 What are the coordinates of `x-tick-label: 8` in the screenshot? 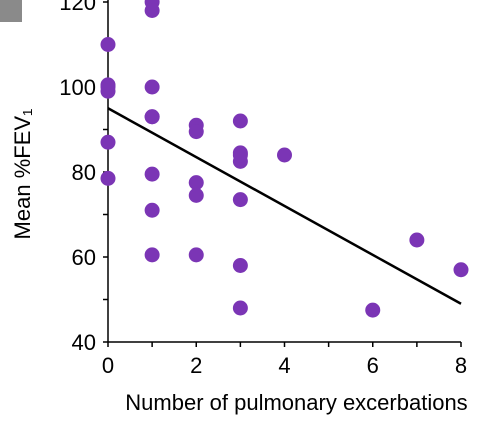 It's located at (461, 365).